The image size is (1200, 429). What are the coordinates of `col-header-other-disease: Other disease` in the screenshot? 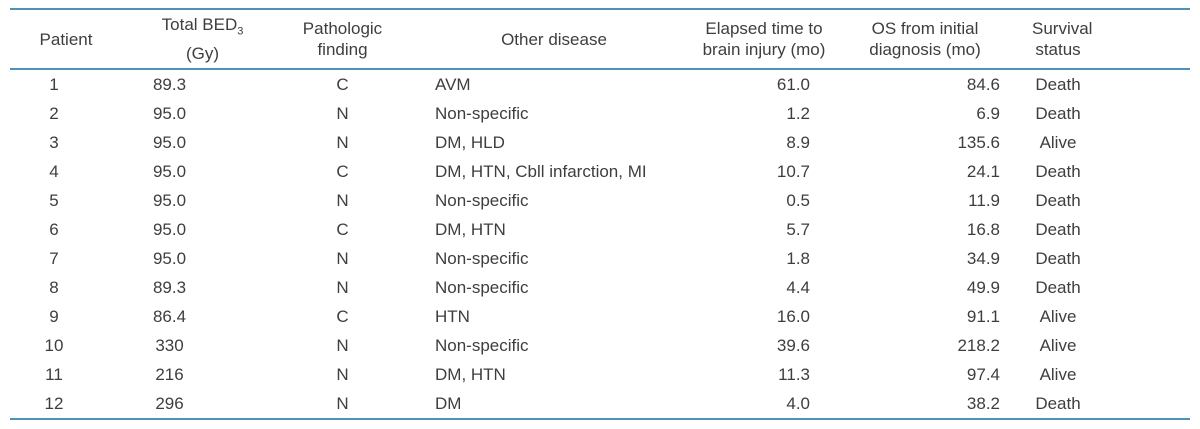 It's located at (554, 39).